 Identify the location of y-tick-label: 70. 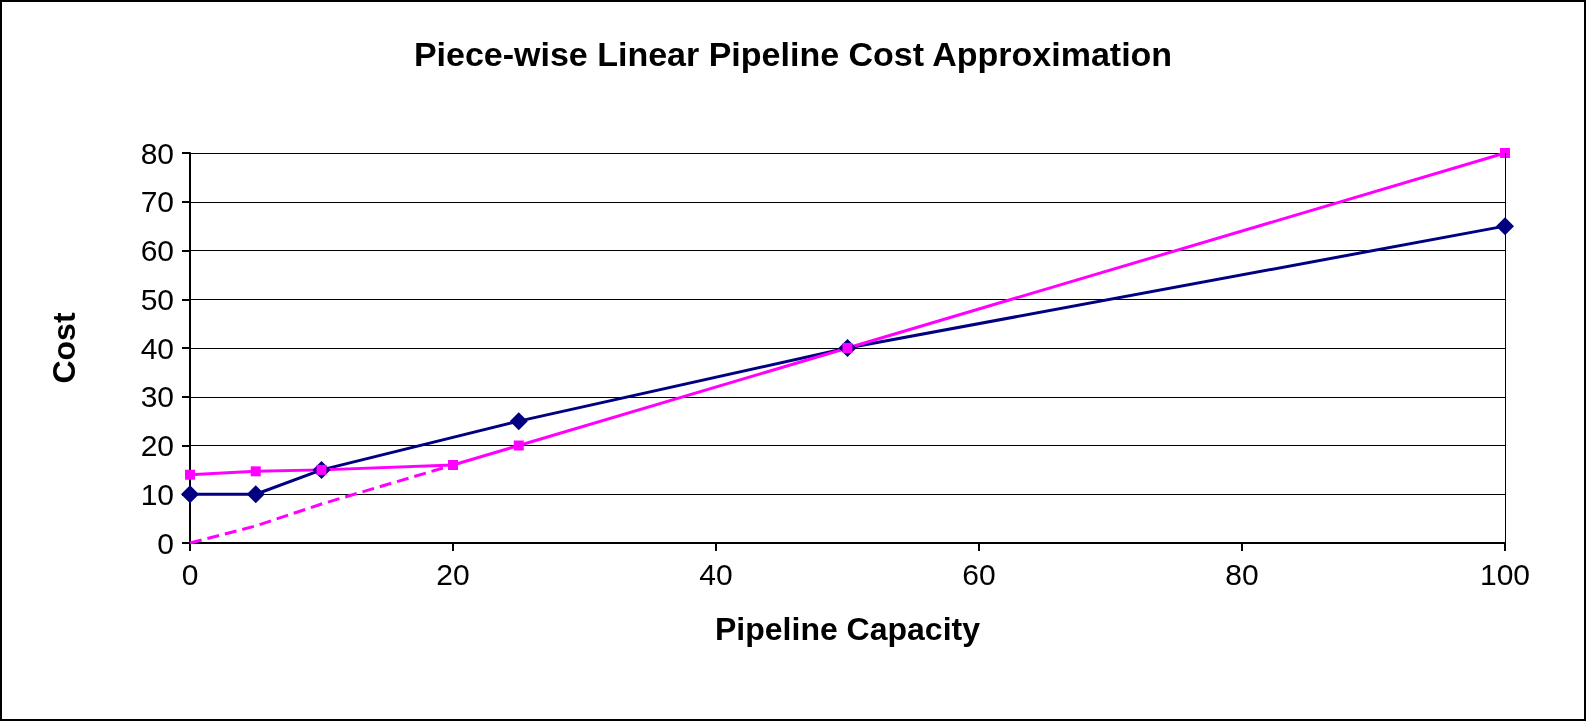
(157, 202).